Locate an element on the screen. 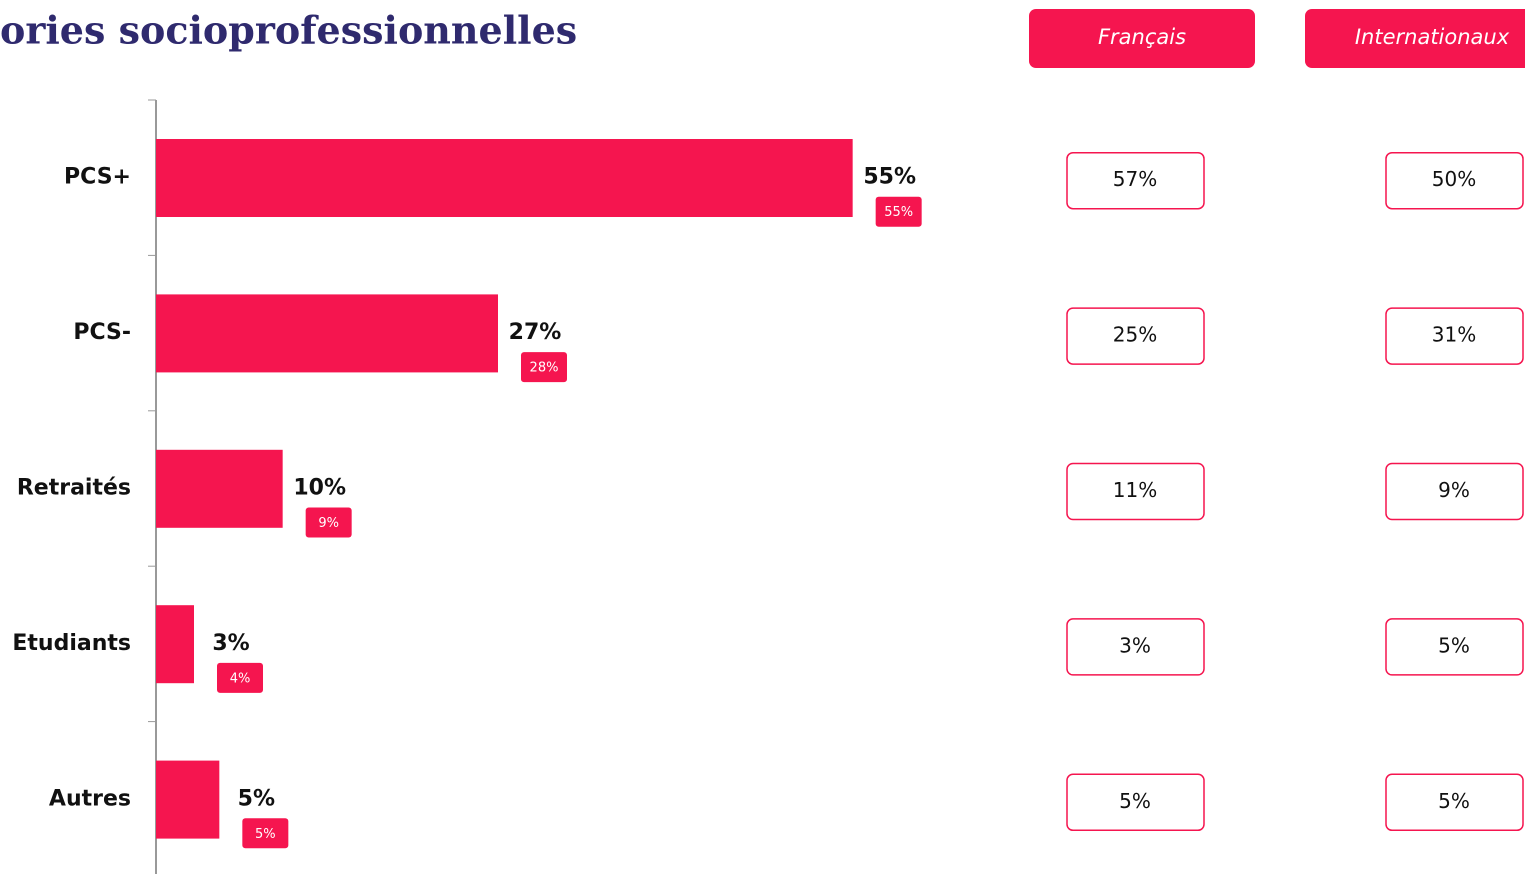 This screenshot has width=1525, height=874. cell-value: 3% is located at coordinates (1135, 645).